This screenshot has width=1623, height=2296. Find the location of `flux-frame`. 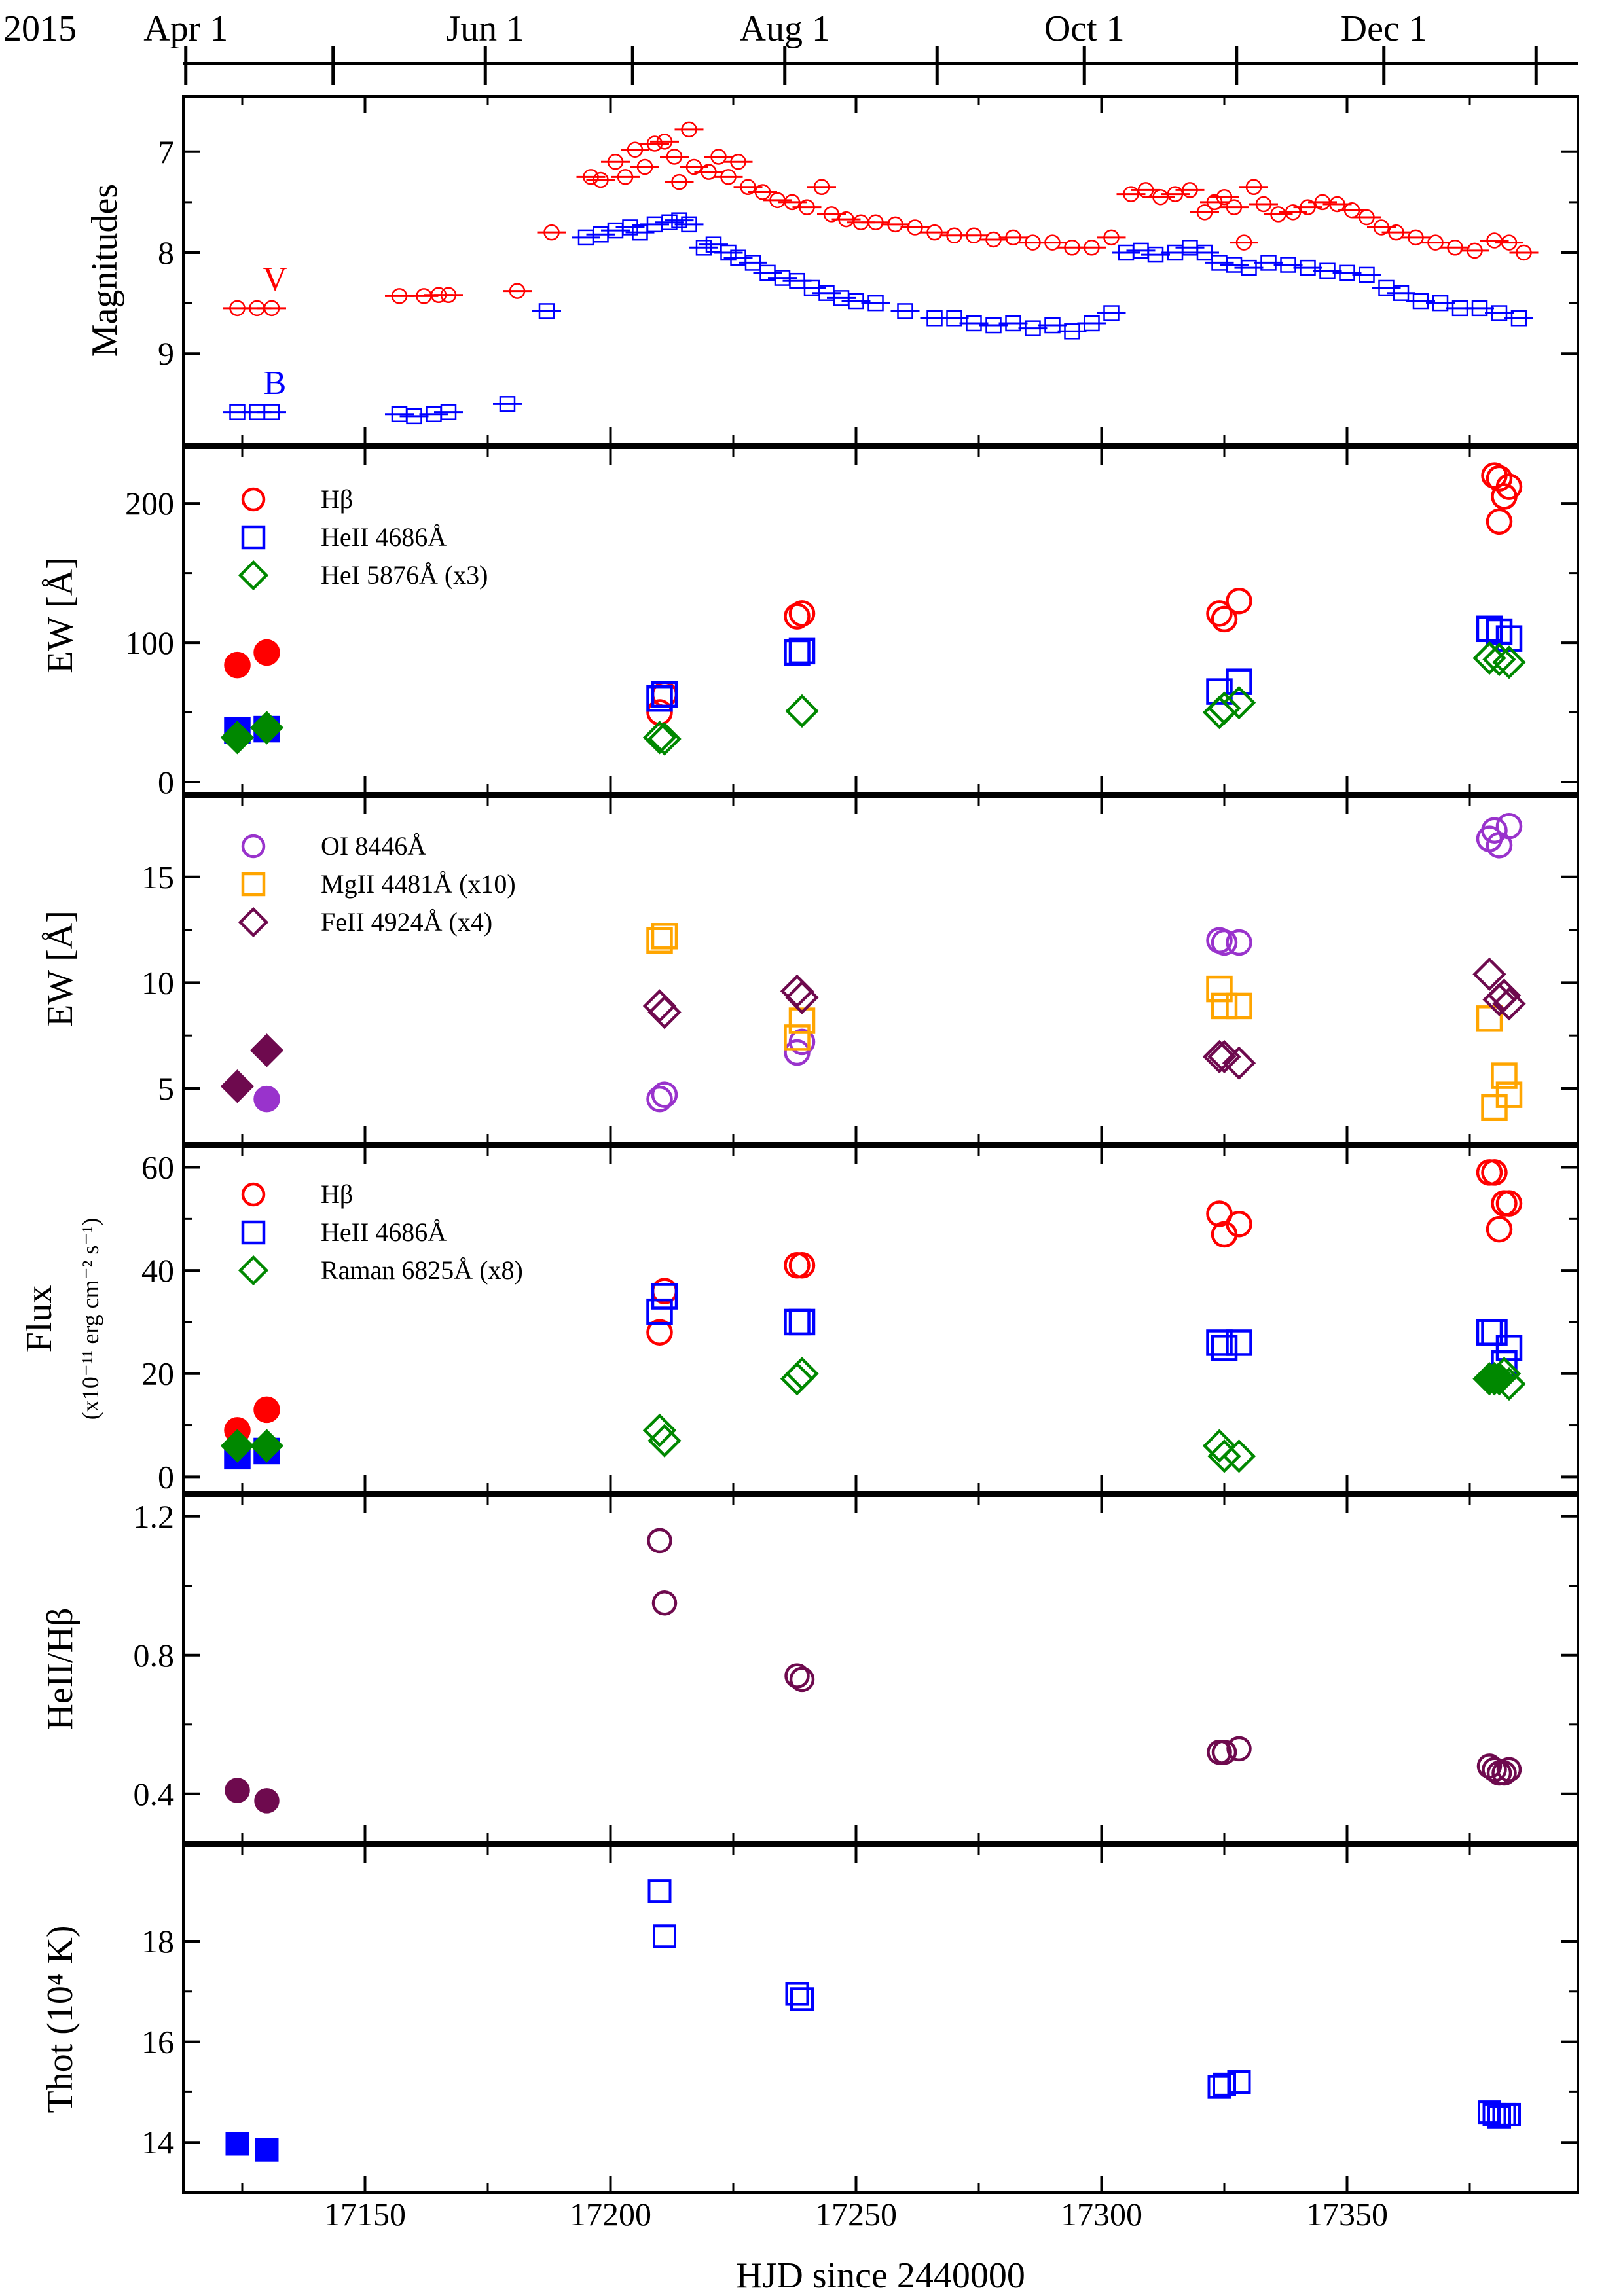

flux-frame is located at coordinates (880, 1319).